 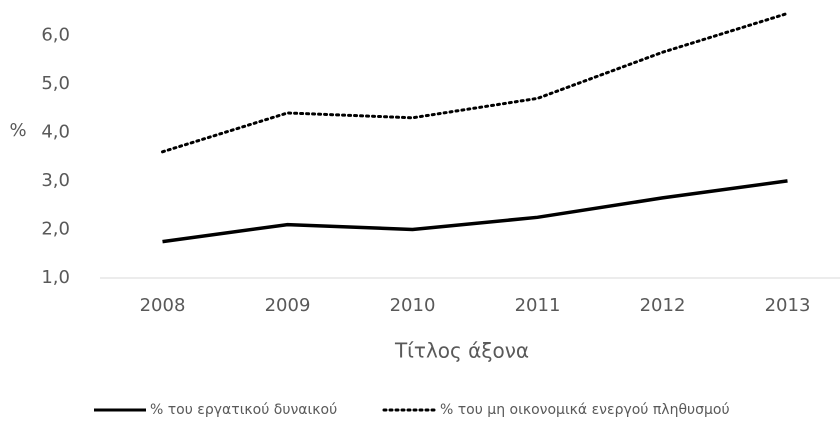 What do you see at coordinates (288, 305) in the screenshot?
I see `x-tick-label: 2009` at bounding box center [288, 305].